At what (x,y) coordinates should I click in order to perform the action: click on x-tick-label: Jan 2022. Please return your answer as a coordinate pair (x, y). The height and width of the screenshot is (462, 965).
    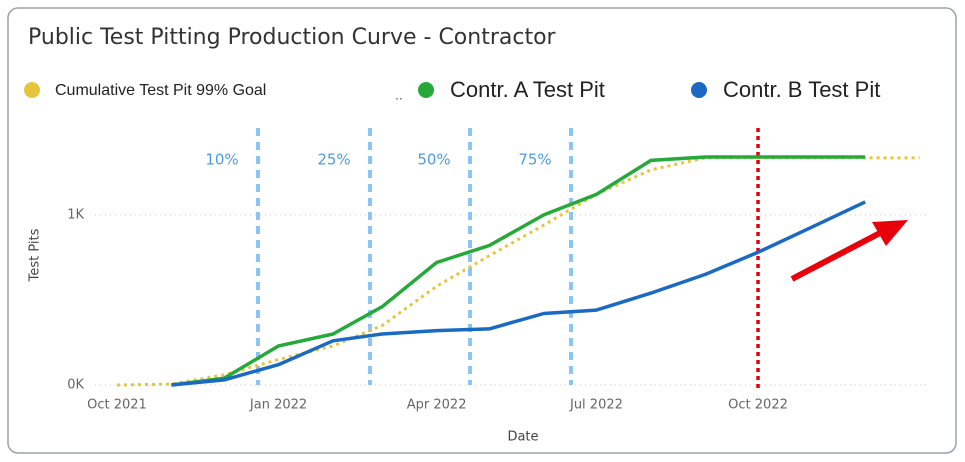
    Looking at the image, I should click on (278, 405).